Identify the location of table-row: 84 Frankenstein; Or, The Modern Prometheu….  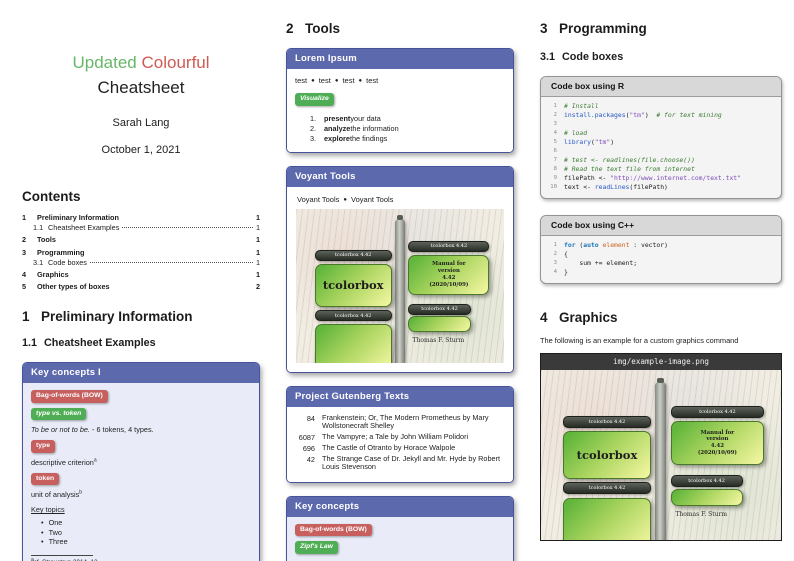
(400, 421).